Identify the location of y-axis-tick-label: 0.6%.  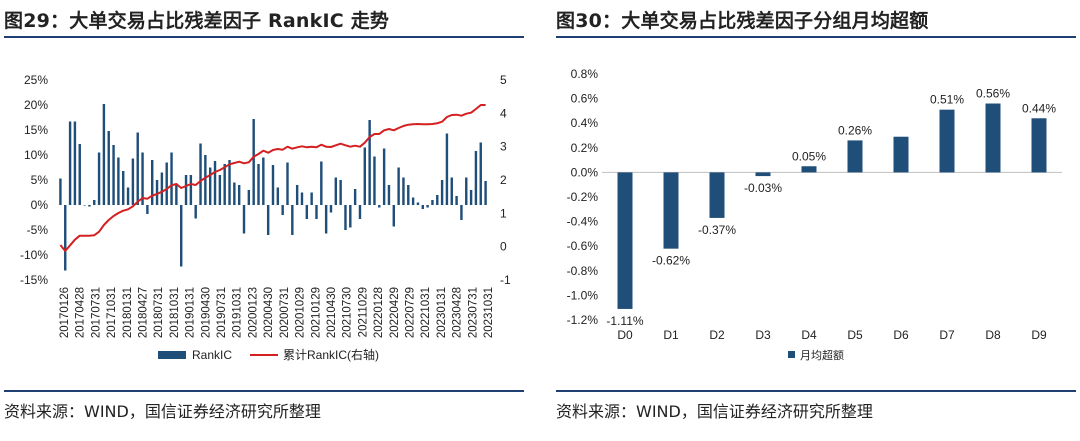
(585, 99).